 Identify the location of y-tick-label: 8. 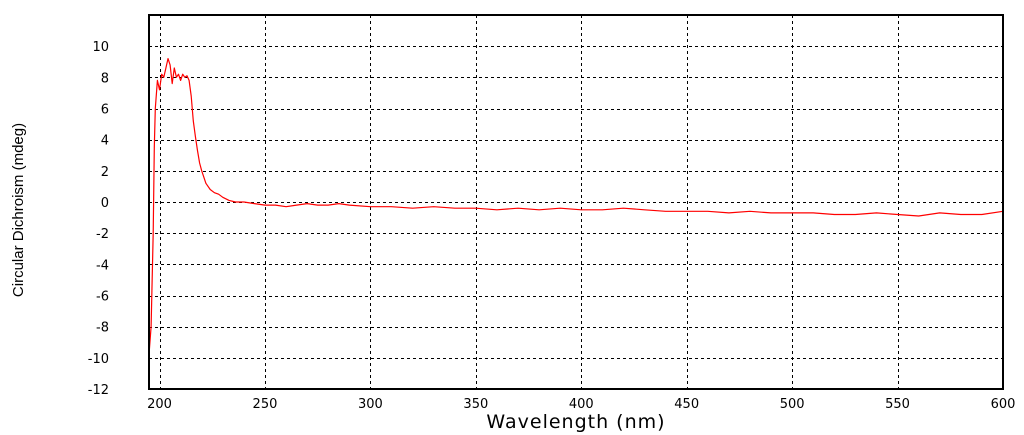
(105, 78).